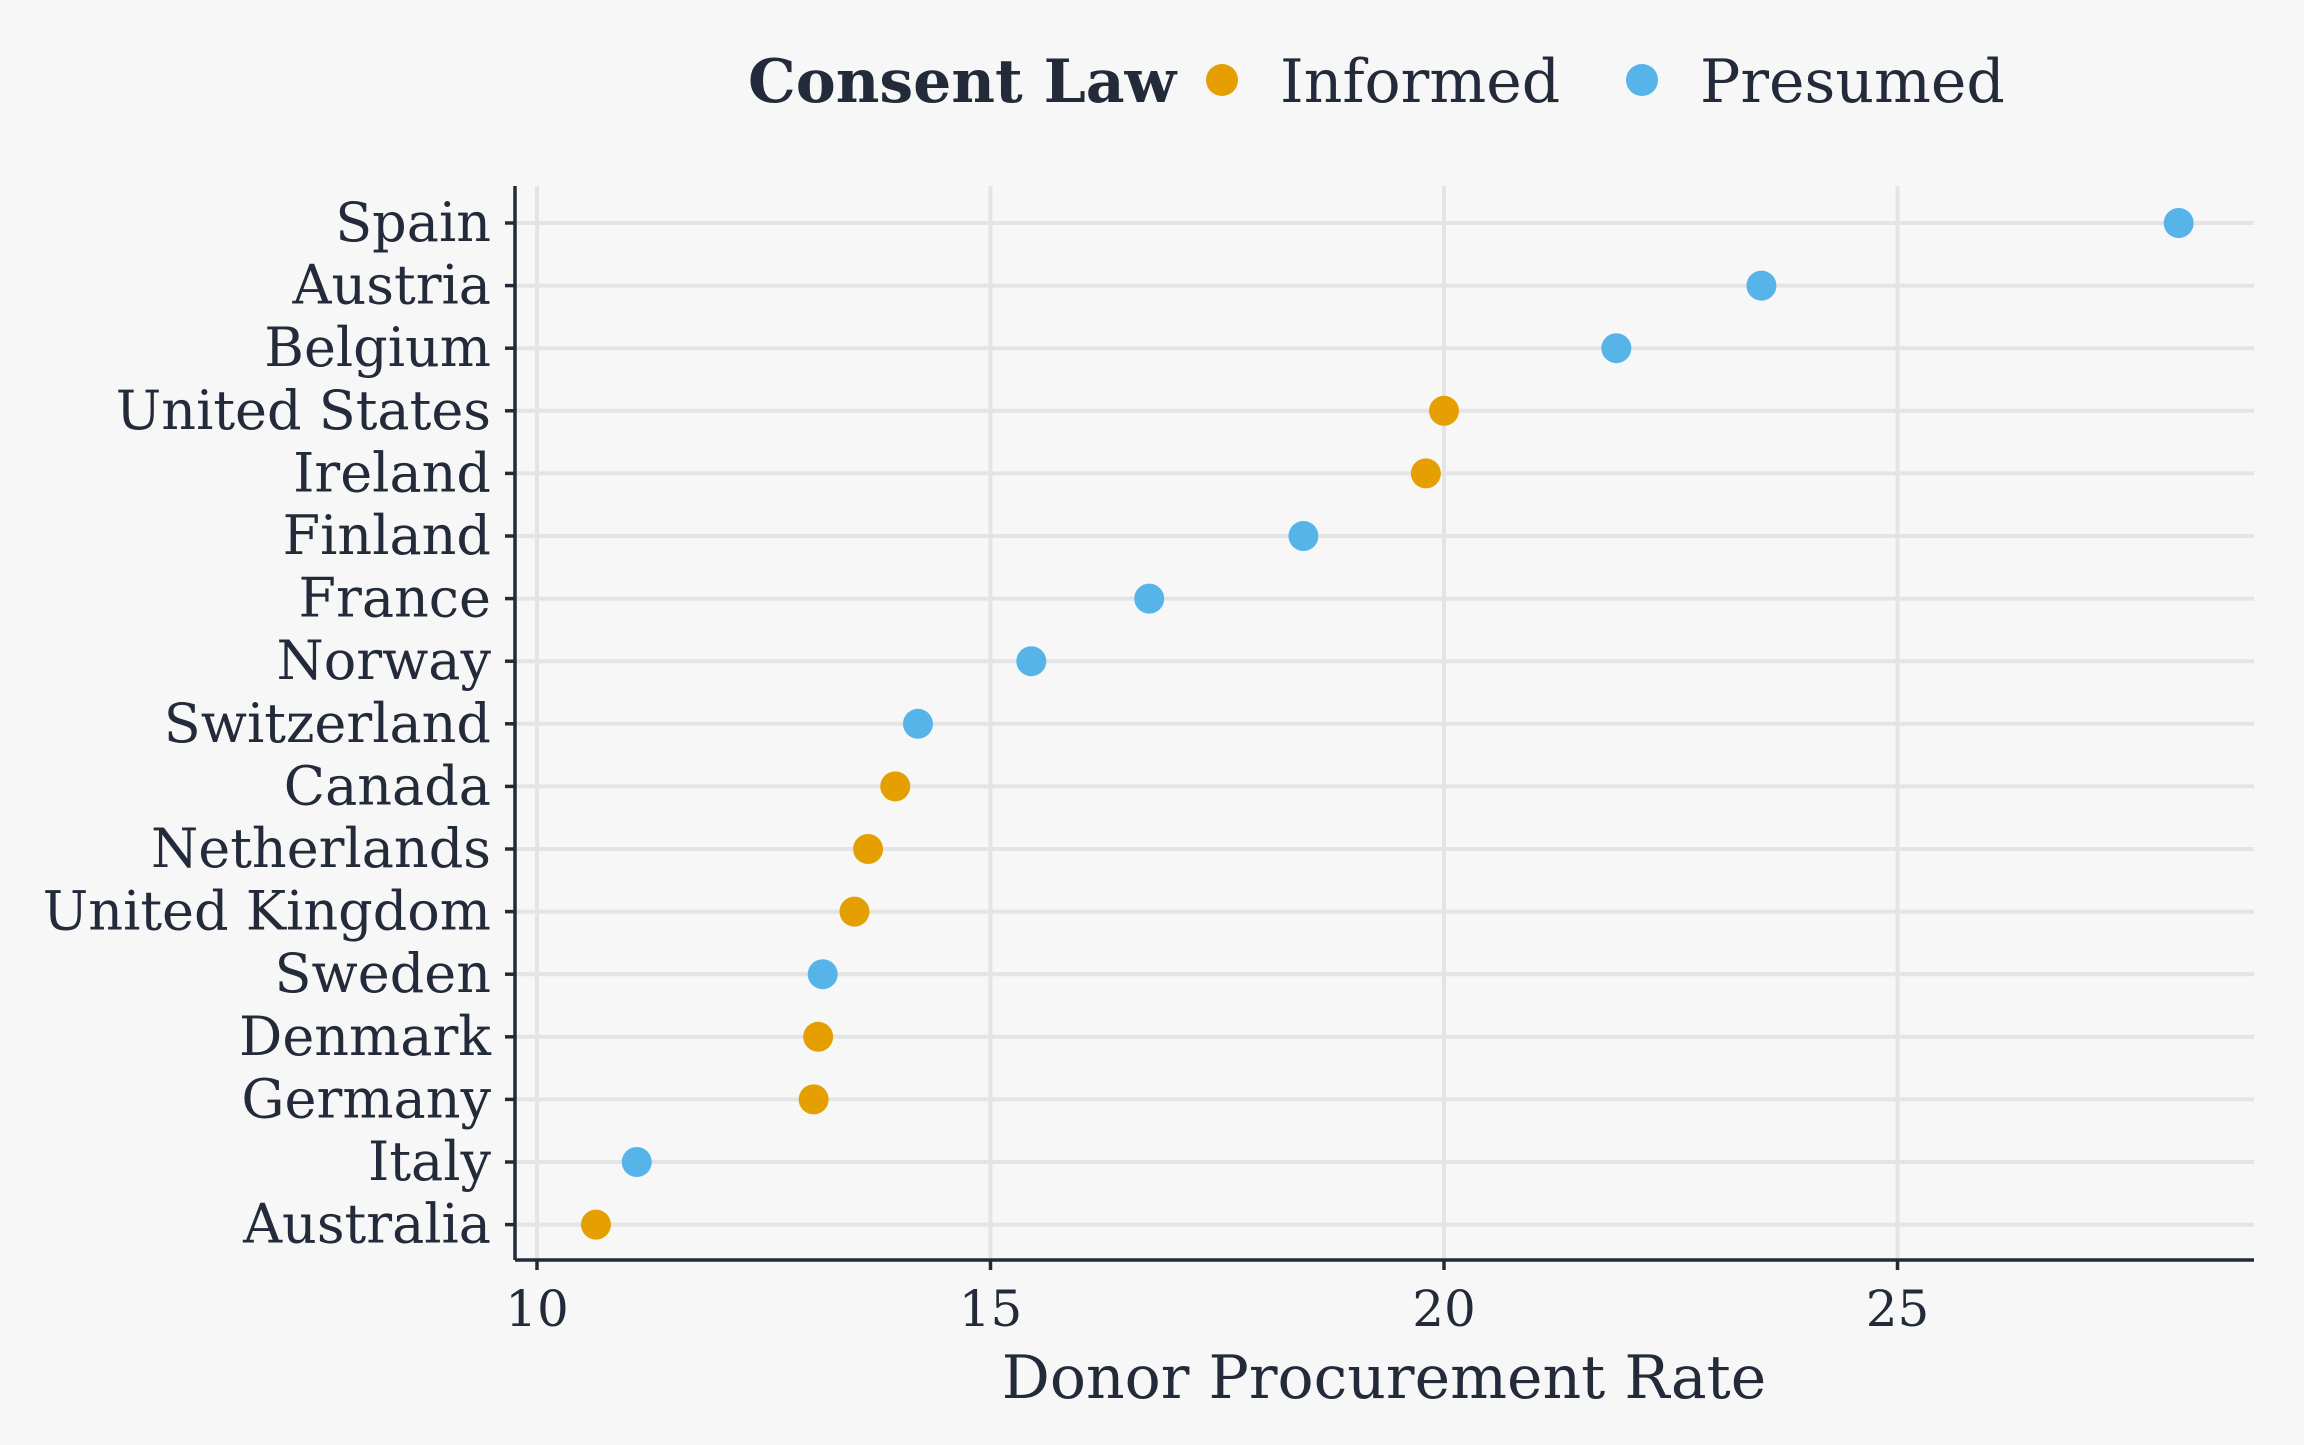 This screenshot has width=2304, height=1445. Describe the element at coordinates (963, 82) in the screenshot. I see `legend-title: Consent Law` at that location.